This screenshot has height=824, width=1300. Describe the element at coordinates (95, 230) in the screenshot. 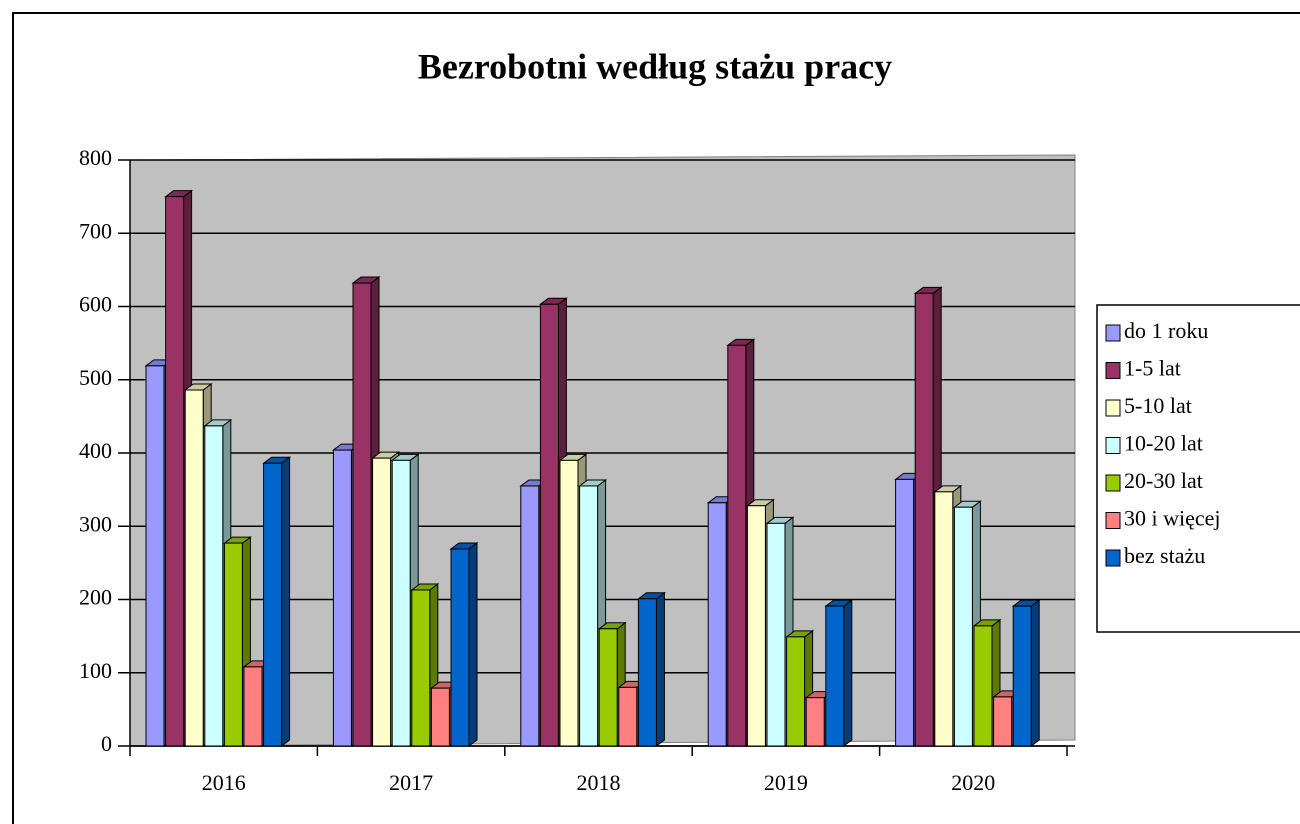

I see `y-tick-label: 700` at that location.